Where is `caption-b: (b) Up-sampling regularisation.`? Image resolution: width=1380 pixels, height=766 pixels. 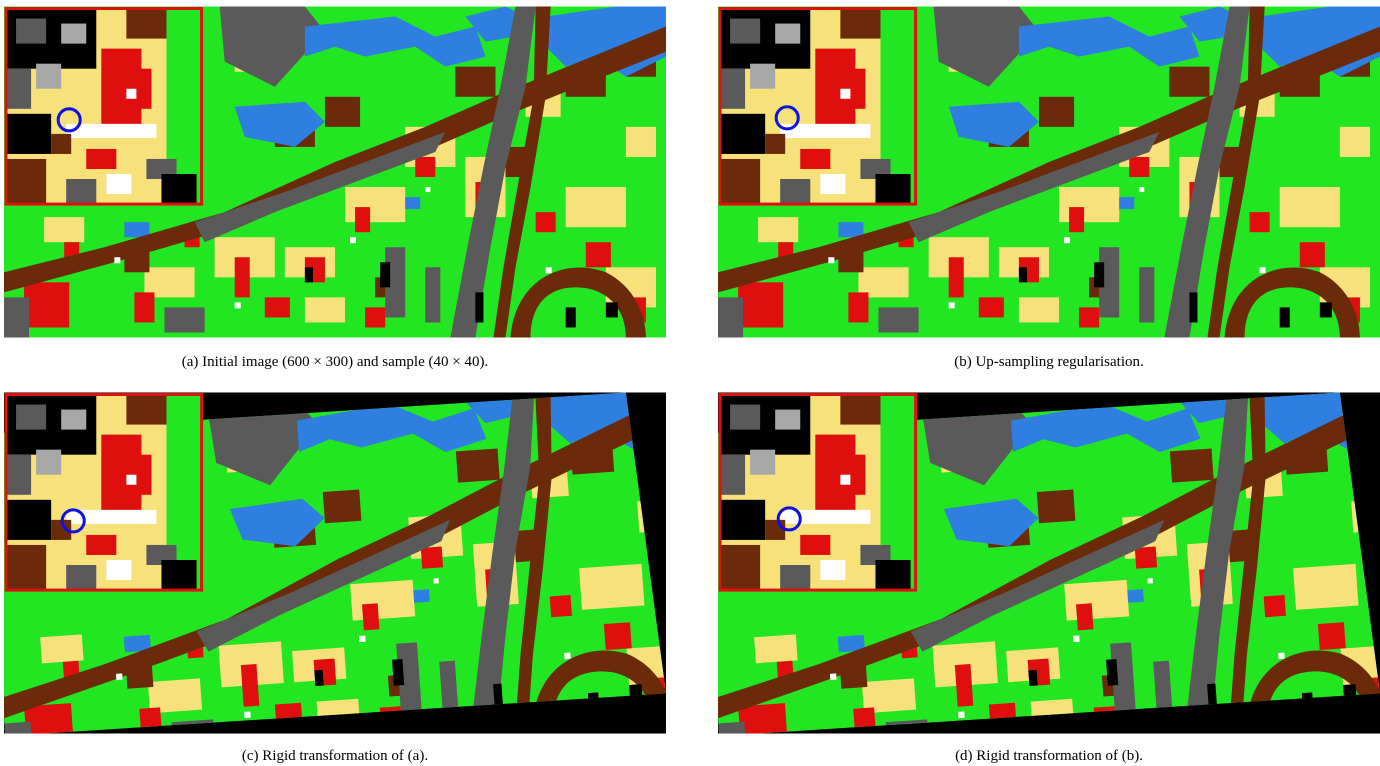
caption-b: (b) Up-sampling regularisation. is located at coordinates (1049, 362).